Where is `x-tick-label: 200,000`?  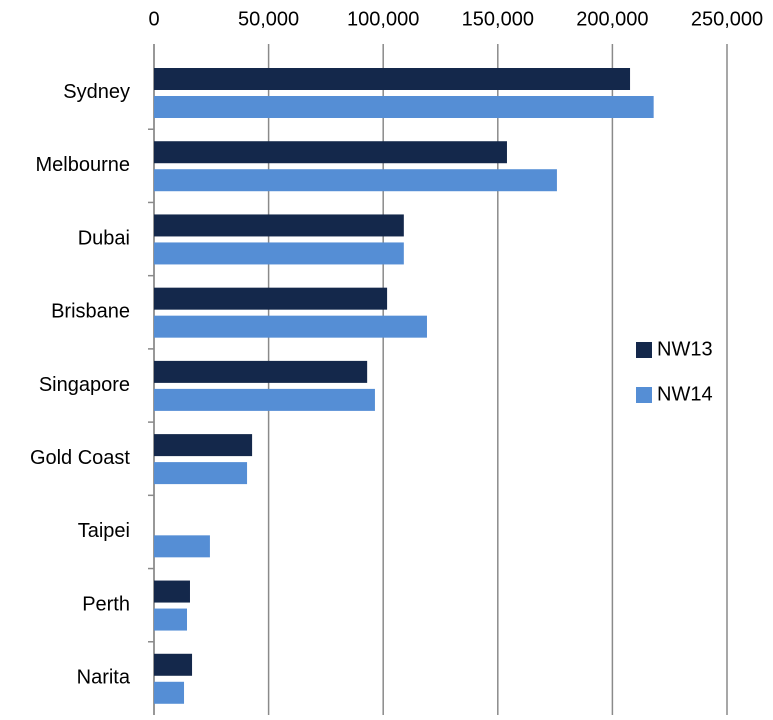
x-tick-label: 200,000 is located at coordinates (612, 19).